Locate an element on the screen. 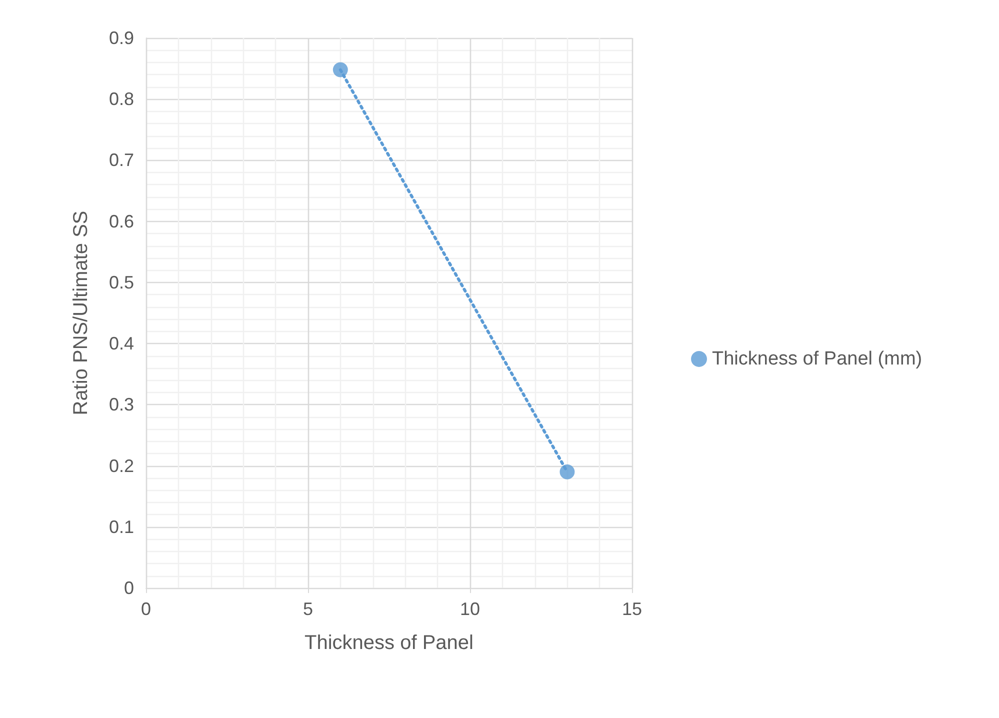  legend-label: Thickness of Panel (mm) is located at coordinates (817, 359).